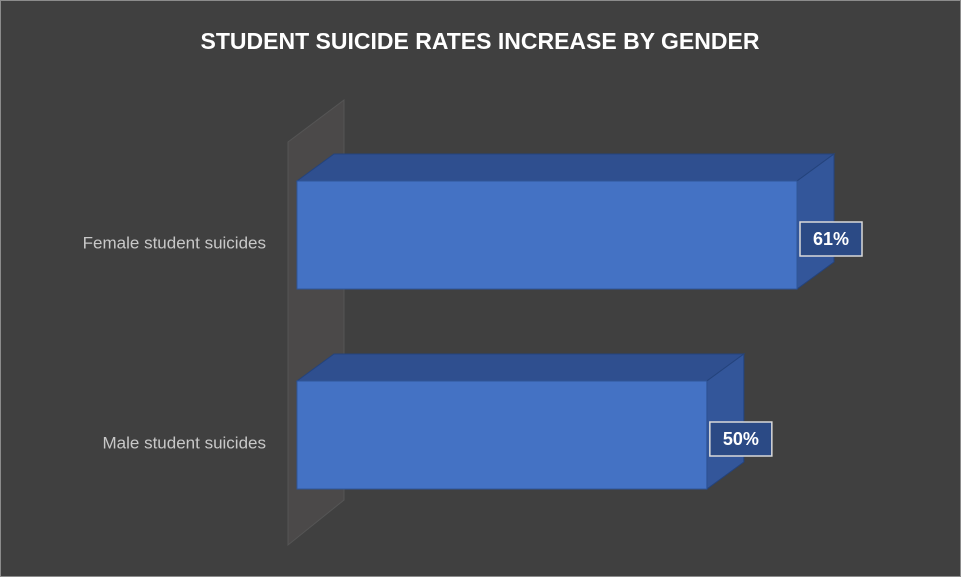 Image resolution: width=961 pixels, height=577 pixels. I want to click on value-label: 61%, so click(831, 239).